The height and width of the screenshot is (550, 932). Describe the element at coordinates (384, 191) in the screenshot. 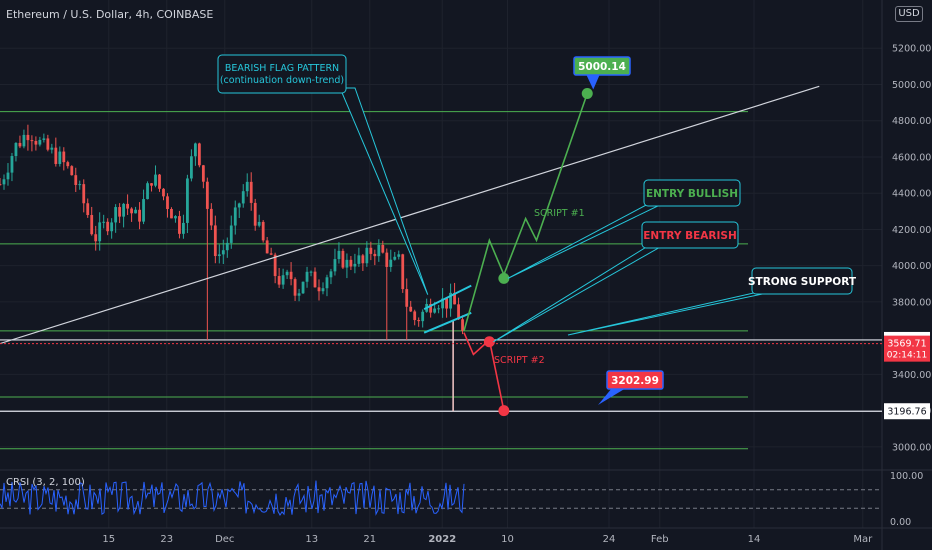

I see `flag-annotation-tail` at that location.